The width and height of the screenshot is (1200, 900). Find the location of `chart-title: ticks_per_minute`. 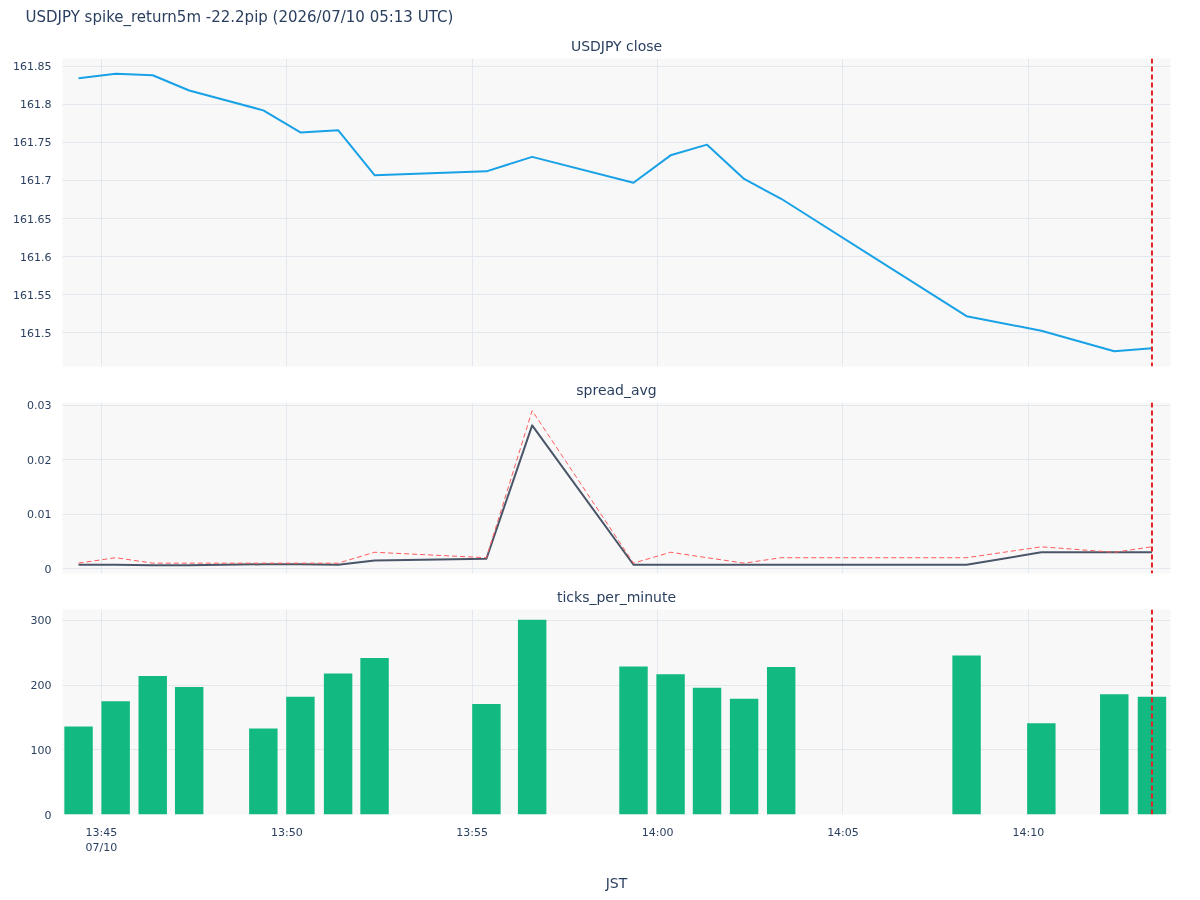

chart-title: ticks_per_minute is located at coordinates (616, 596).